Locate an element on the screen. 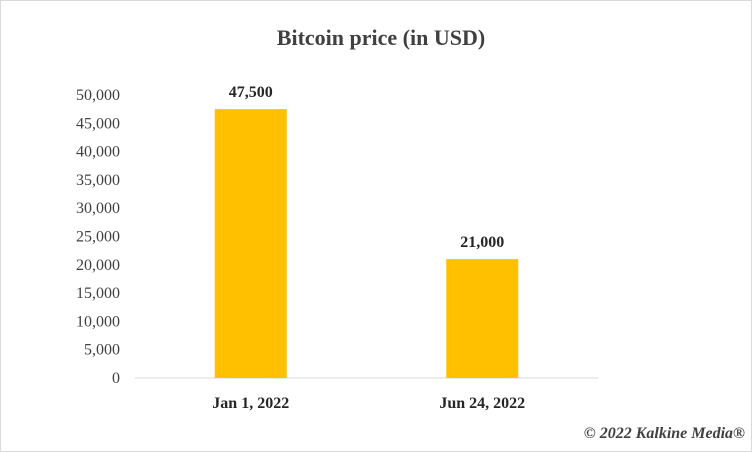 This screenshot has height=452, width=752. y-tick-label: 20,000 is located at coordinates (98, 265).